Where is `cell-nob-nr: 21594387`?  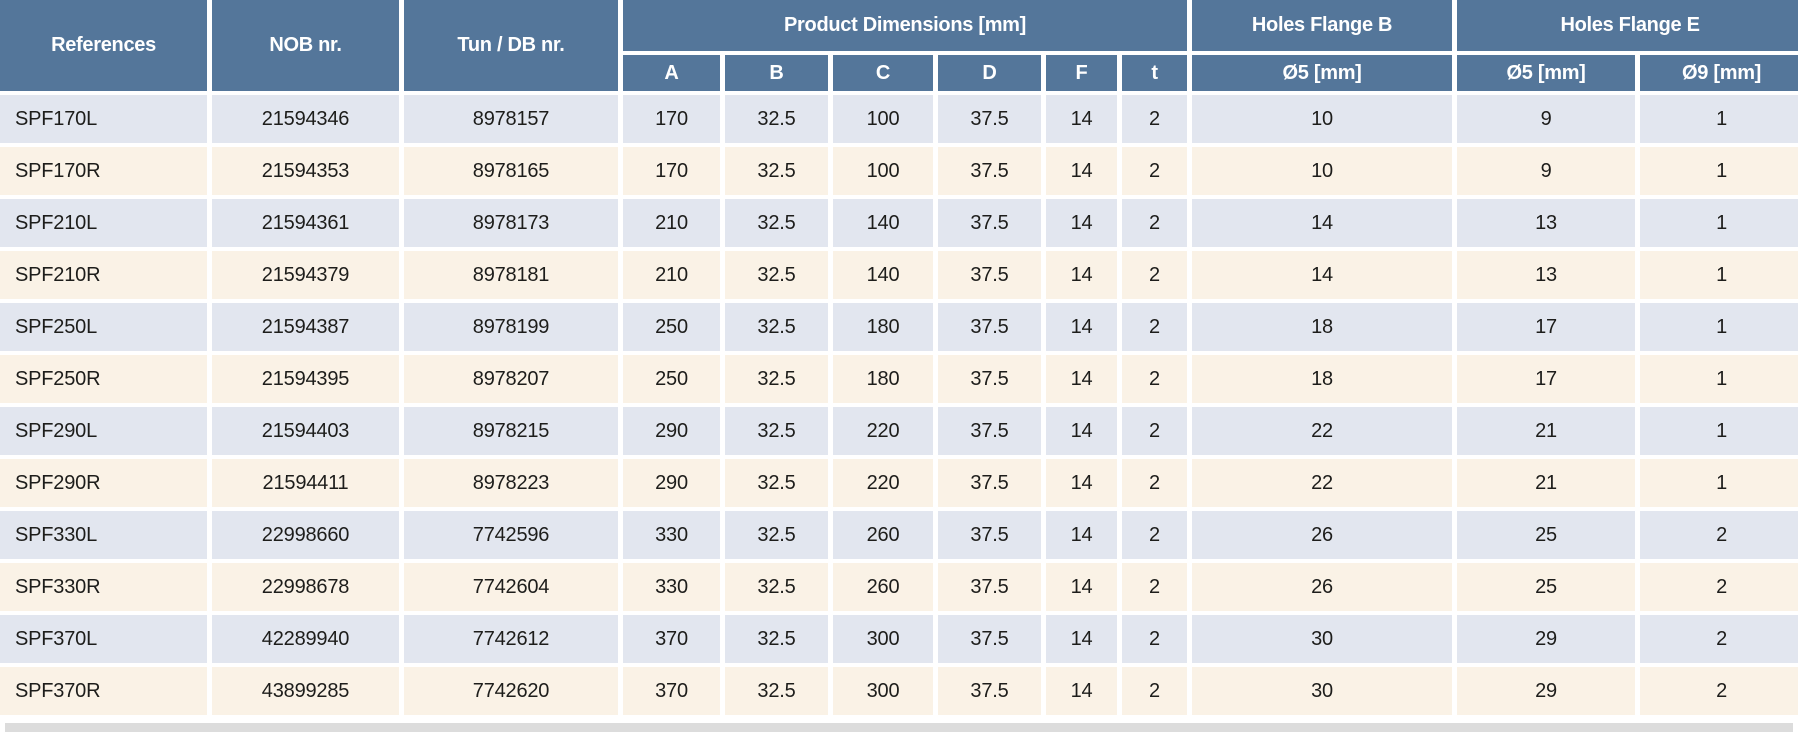 cell-nob-nr: 21594387 is located at coordinates (305, 327).